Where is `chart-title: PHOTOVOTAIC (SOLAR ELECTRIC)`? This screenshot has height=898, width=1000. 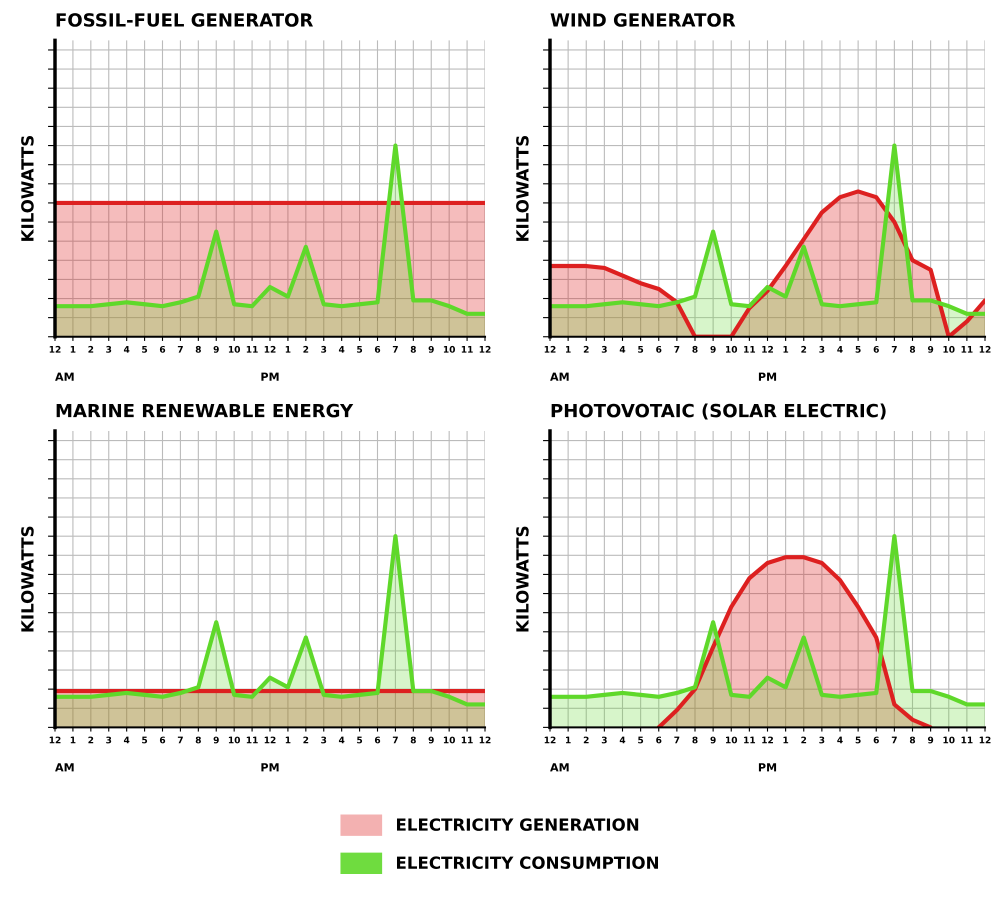
chart-title: PHOTOVOTAIC (SOLAR ELECTRIC) is located at coordinates (719, 411).